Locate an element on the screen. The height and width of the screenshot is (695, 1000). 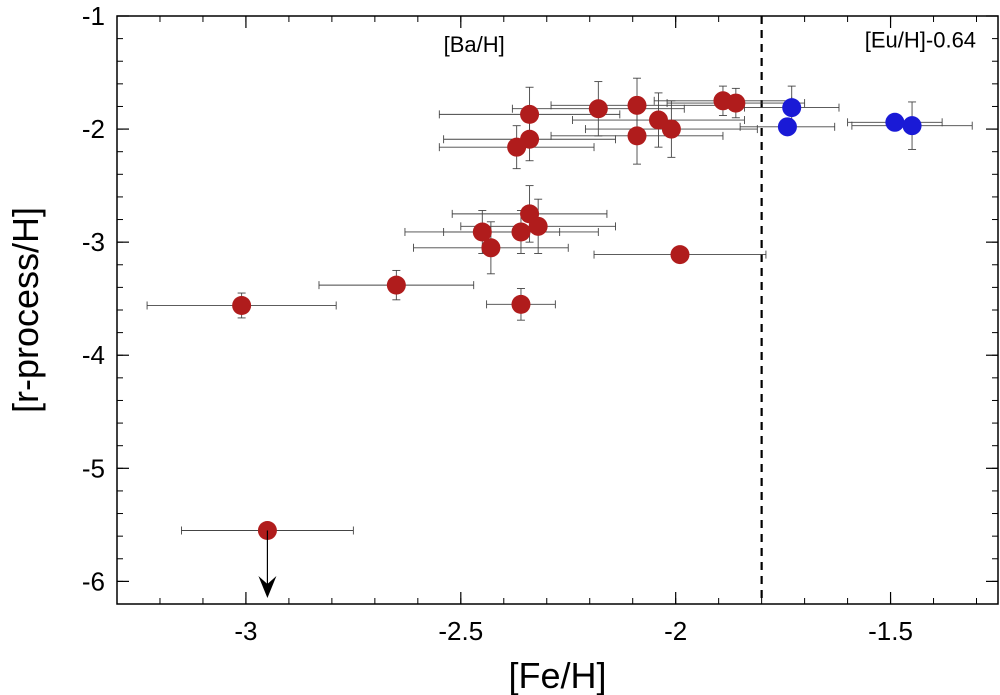
upper-limit-arrows is located at coordinates (267, 564).